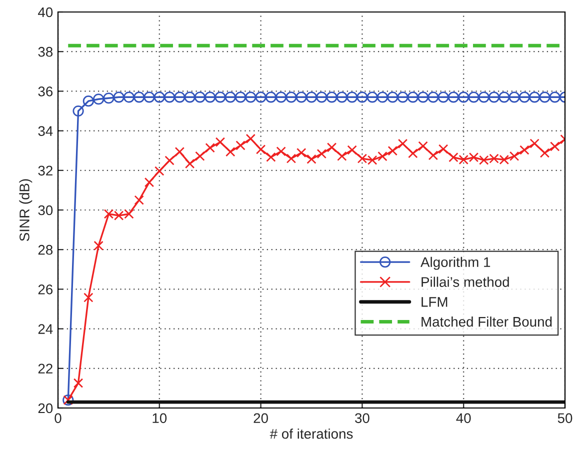 This screenshot has width=580, height=450. What do you see at coordinates (25, 210) in the screenshot?
I see `y-axis-title: SINR (dB)` at bounding box center [25, 210].